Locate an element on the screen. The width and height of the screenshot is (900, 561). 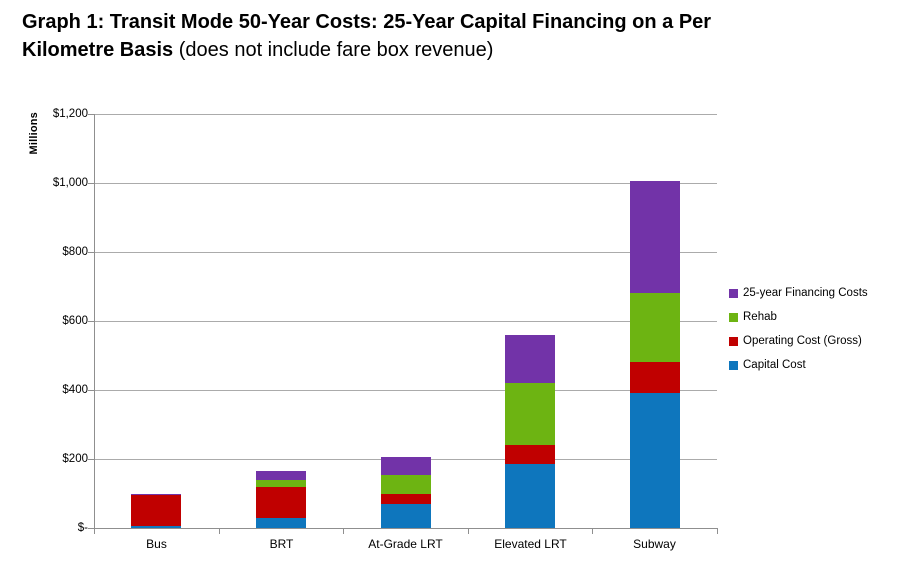
bar-at-grade-lrt is located at coordinates (406, 321).